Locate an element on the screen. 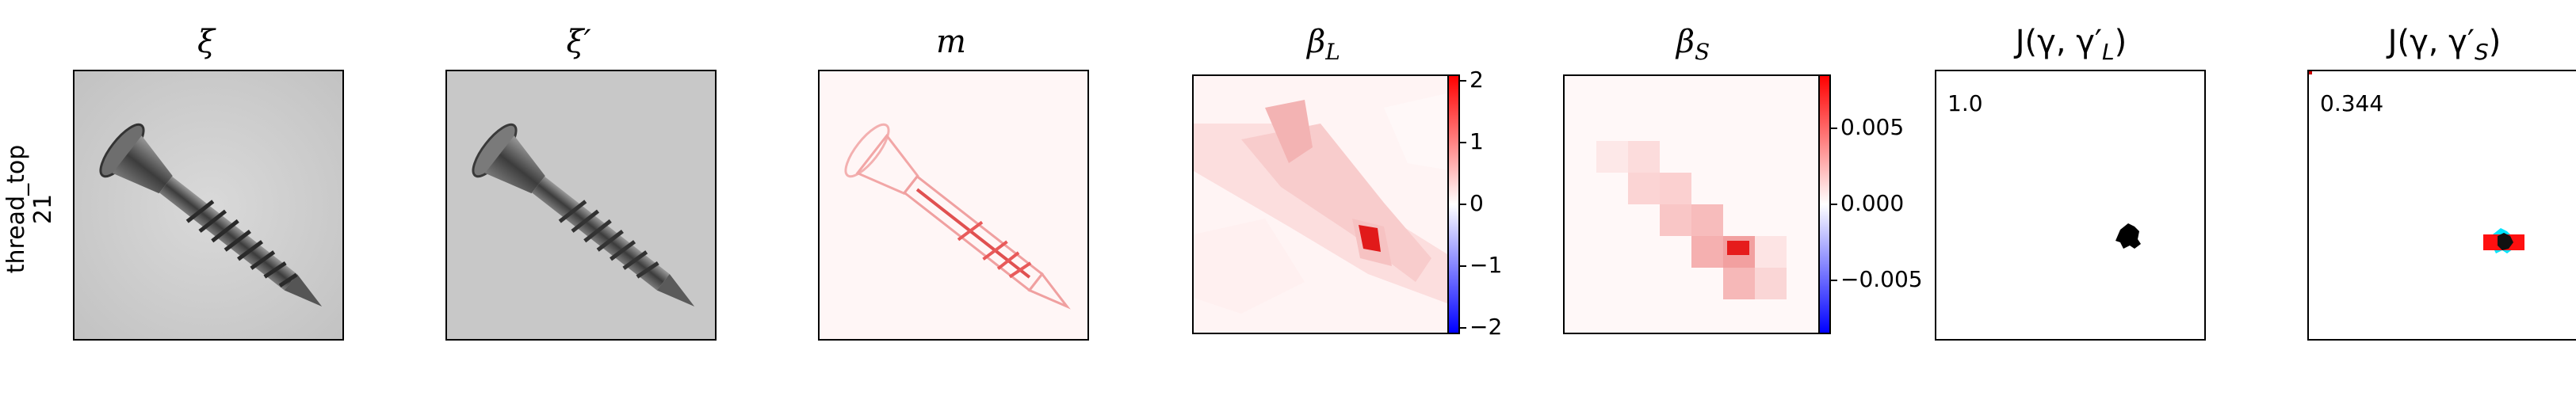  screw-image is located at coordinates (208, 205).